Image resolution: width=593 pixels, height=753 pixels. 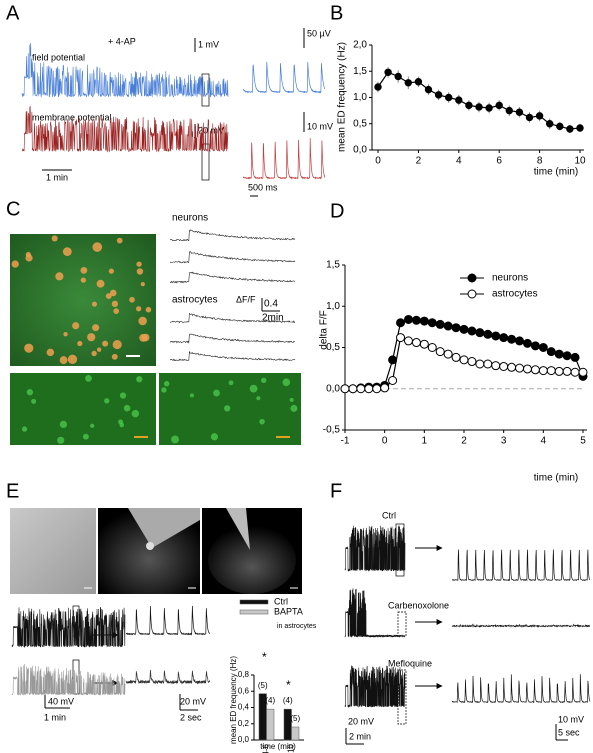 I want to click on significance: *, so click(x=264, y=657).